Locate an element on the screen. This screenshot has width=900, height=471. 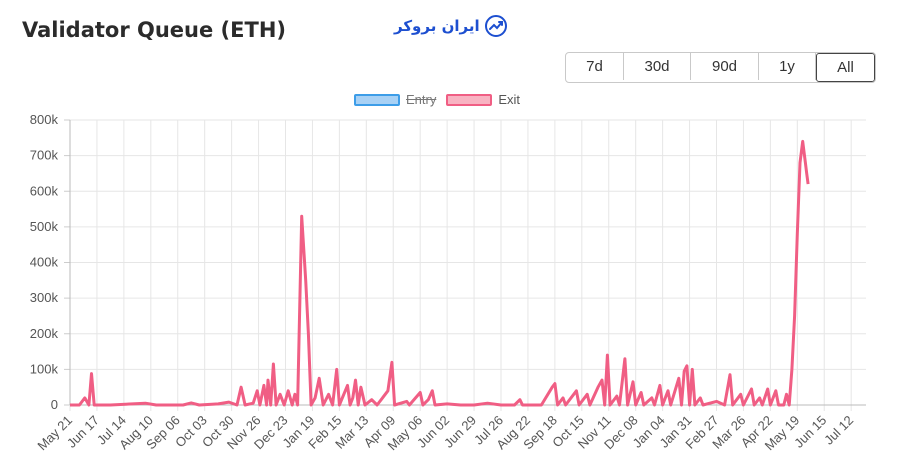
range-button-1y: 1y is located at coordinates (787, 66).